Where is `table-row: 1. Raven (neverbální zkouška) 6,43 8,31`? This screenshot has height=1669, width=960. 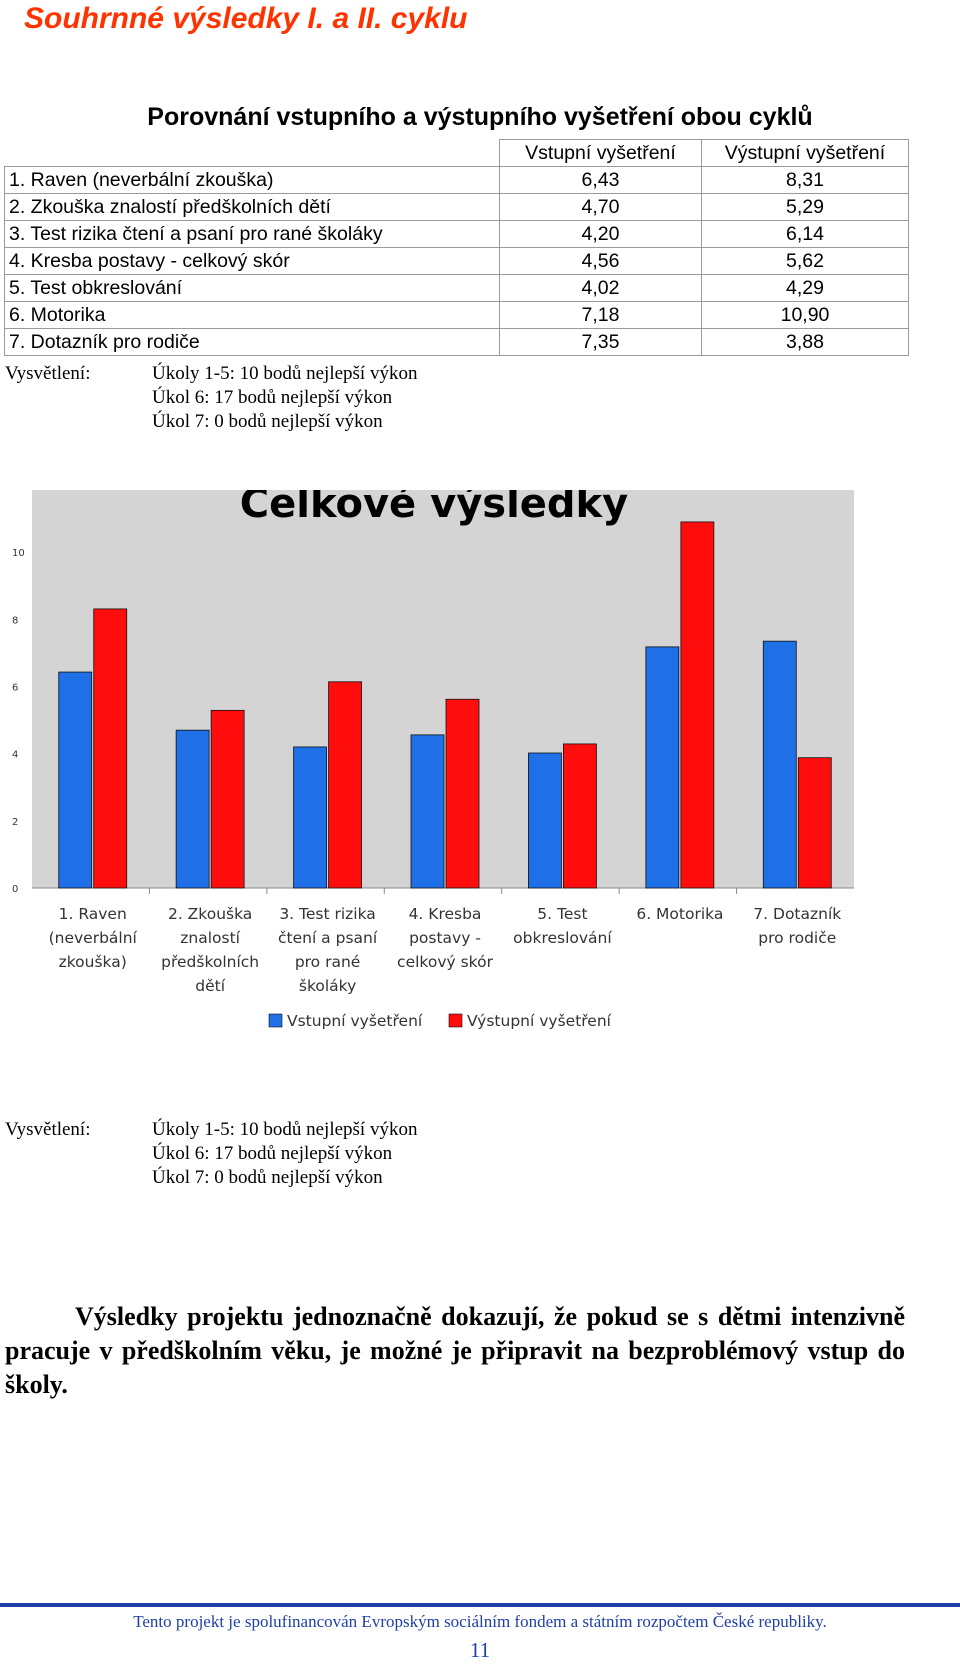 table-row: 1. Raven (neverbální zkouška) 6,43 8,31 is located at coordinates (456, 180).